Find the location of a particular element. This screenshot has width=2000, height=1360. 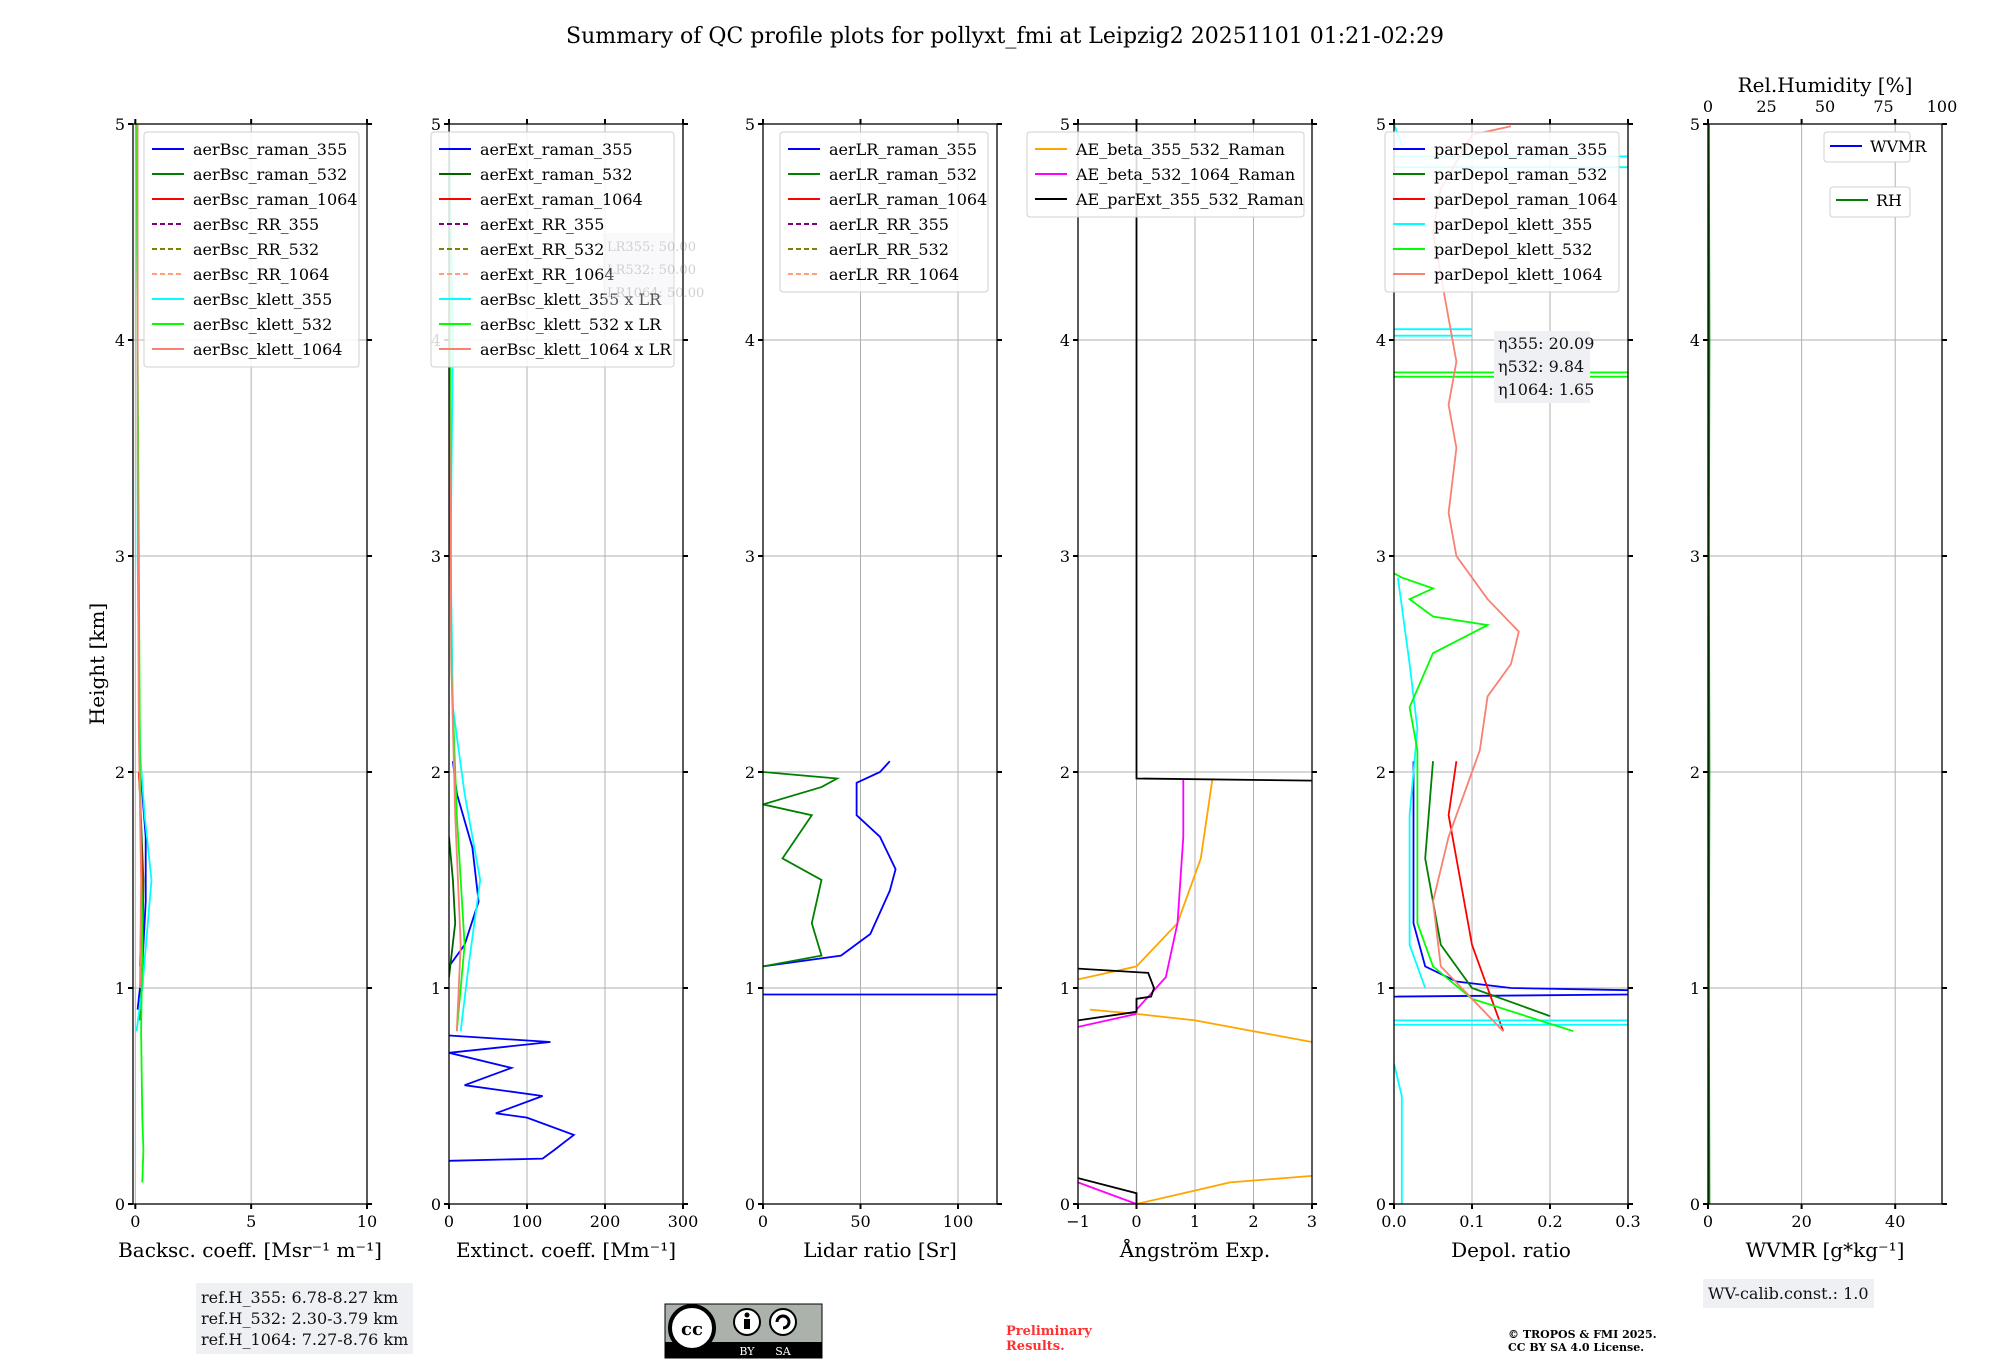

ref-height-1064: ref.H_1064: 7.27-8.76 km is located at coordinates (305, 1339).